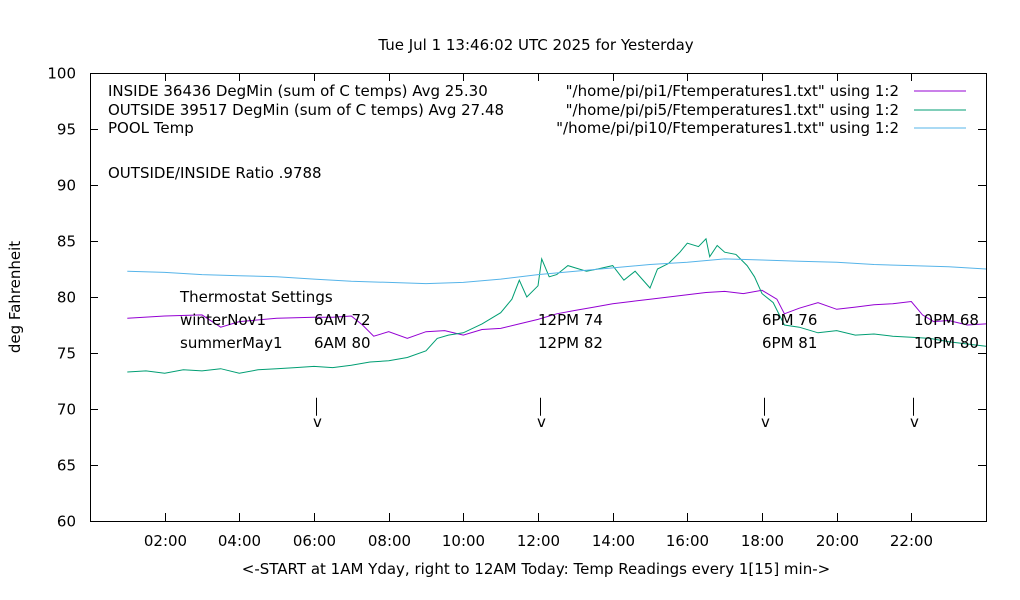 The image size is (1020, 600). What do you see at coordinates (911, 541) in the screenshot?
I see `x-tick-label: 22:00` at bounding box center [911, 541].